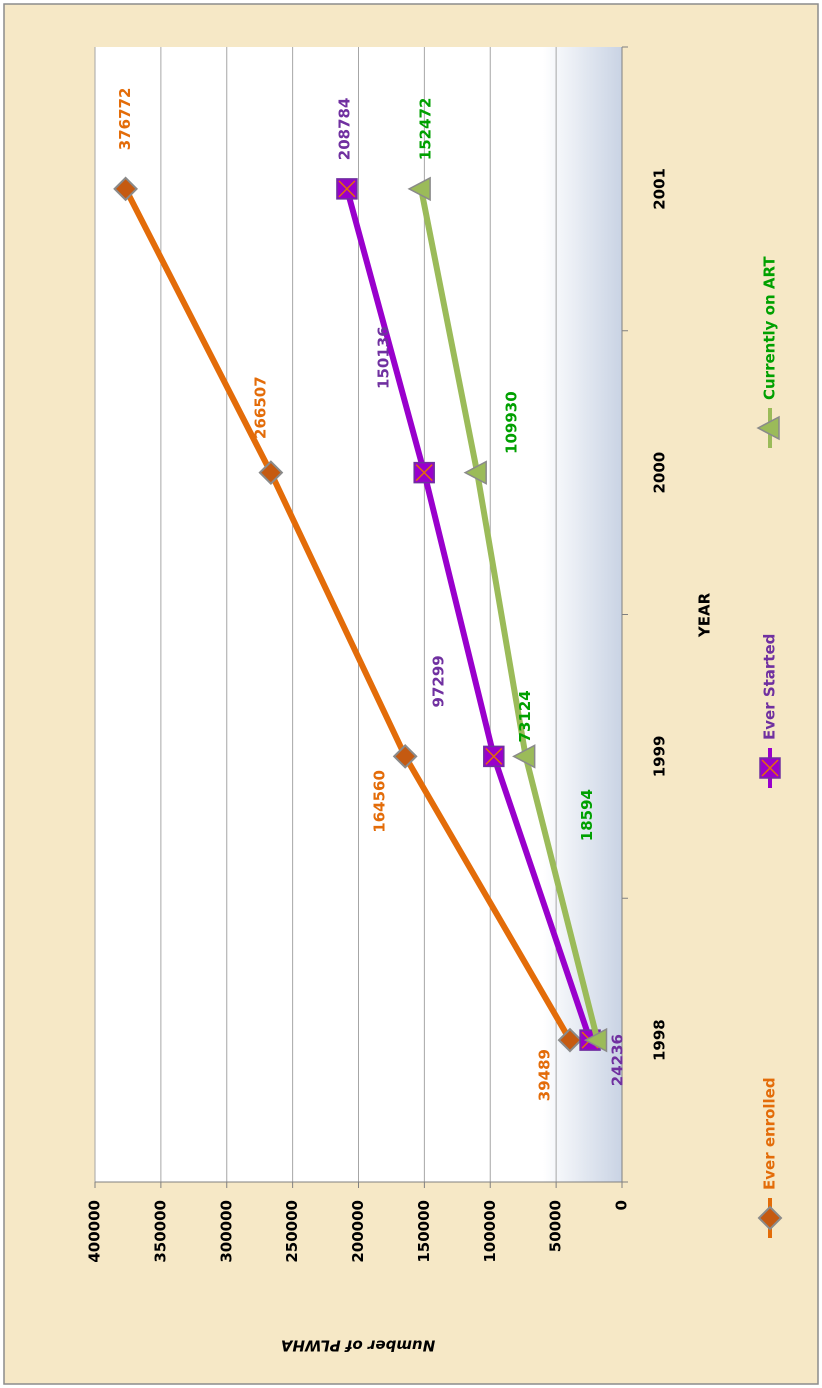 Image resolution: width=822 pixels, height=1388 pixels. What do you see at coordinates (380, 801) in the screenshot?
I see `data-label: 164560` at bounding box center [380, 801].